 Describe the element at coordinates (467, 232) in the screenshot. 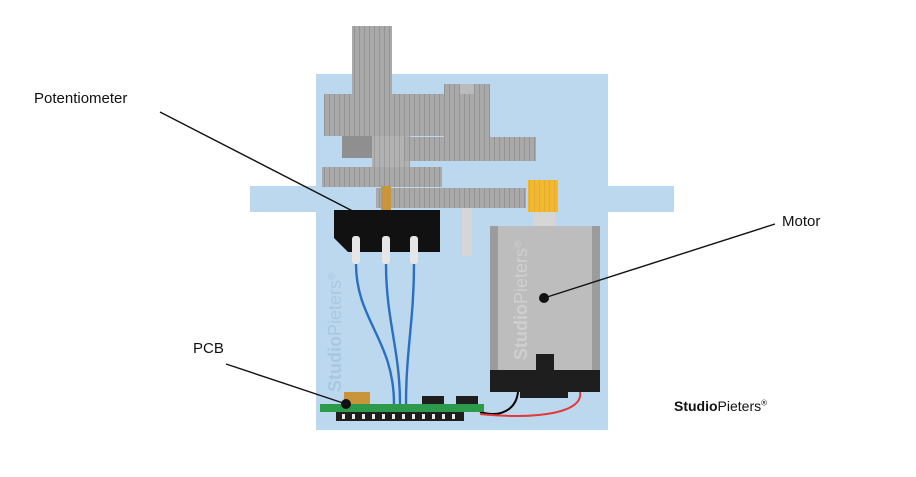

I see `shaft` at that location.